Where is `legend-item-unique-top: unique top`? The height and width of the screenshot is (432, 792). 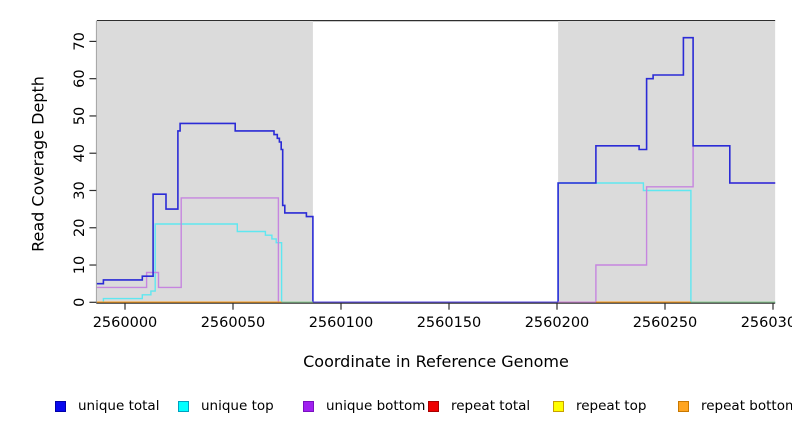 legend-item-unique-top: unique top is located at coordinates (226, 406).